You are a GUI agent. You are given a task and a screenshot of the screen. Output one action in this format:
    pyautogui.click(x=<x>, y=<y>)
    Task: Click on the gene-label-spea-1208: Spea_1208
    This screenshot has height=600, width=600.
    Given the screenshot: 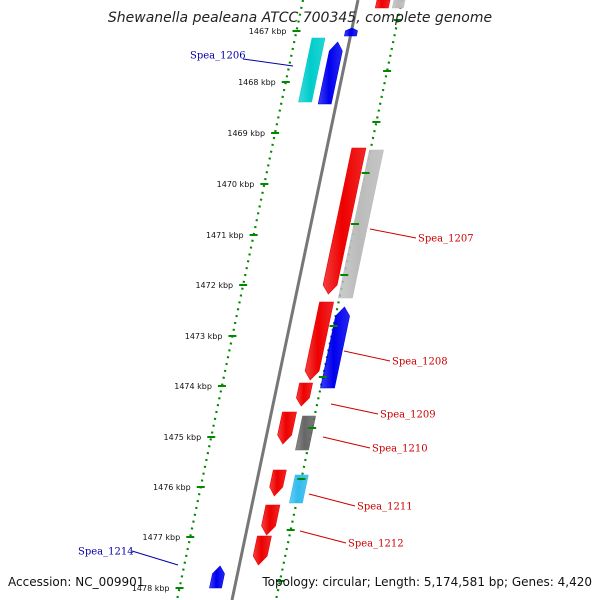 What is the action you would take?
    pyautogui.click(x=420, y=362)
    